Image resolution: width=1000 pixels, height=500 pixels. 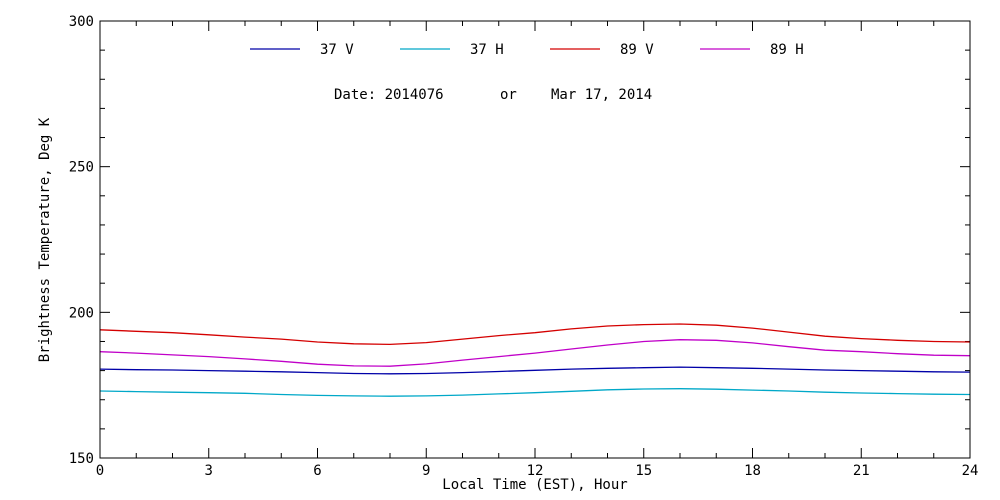 I want to click on x-tick-label: 12, so click(x=535, y=471).